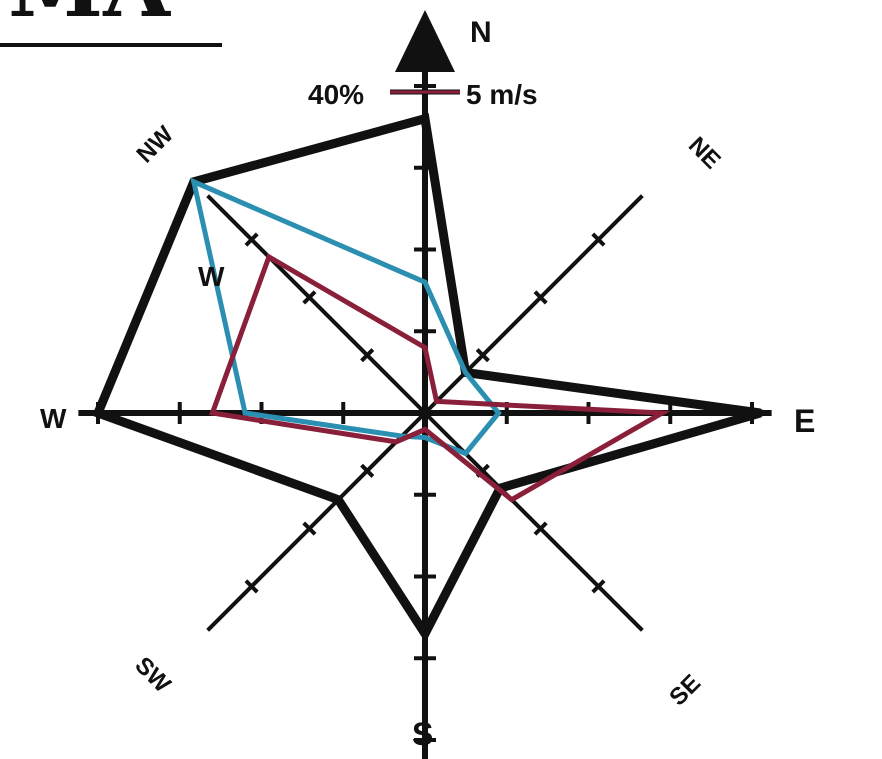 This screenshot has height=759, width=882. I want to click on direction-label-sw: SW, so click(152, 675).